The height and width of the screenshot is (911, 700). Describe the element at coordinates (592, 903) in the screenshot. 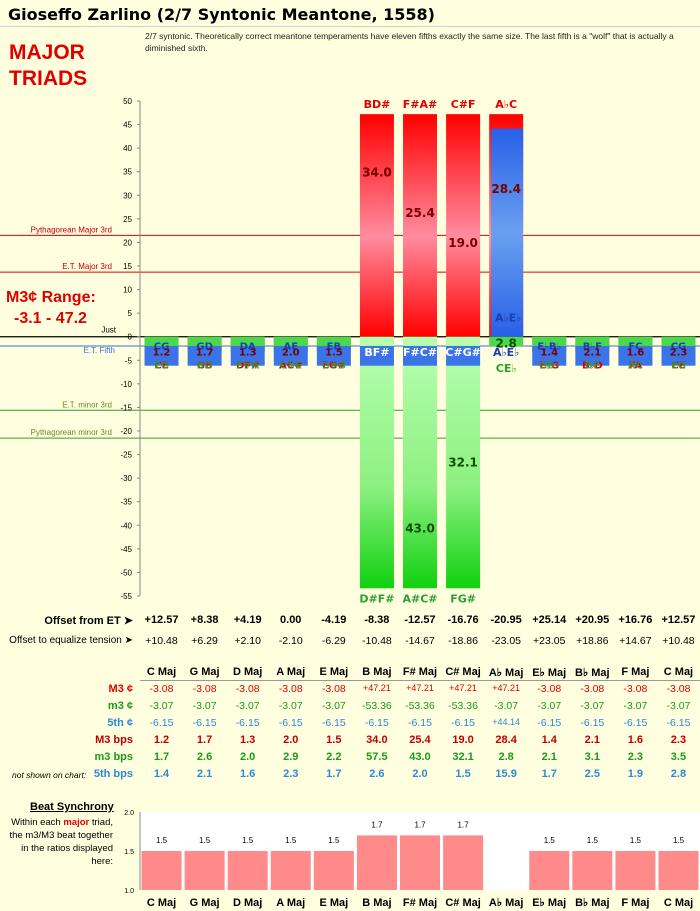

I see `bs-category-label: B♭ Maj` at that location.